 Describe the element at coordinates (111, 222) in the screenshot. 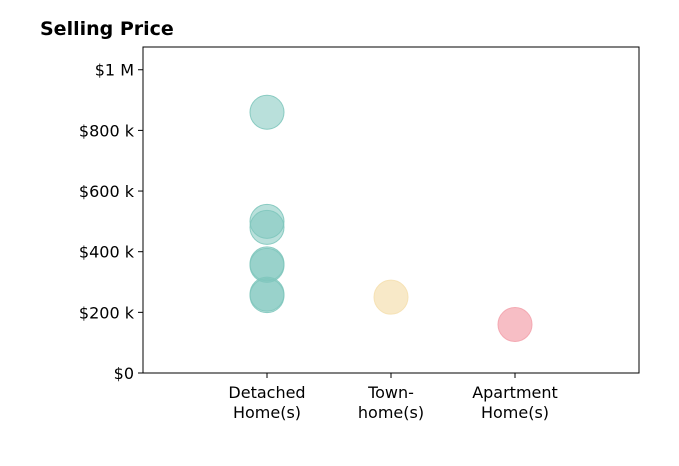

I see `y-axis: $0 $200 k $400 k $600 k $800 k $1 M` at that location.